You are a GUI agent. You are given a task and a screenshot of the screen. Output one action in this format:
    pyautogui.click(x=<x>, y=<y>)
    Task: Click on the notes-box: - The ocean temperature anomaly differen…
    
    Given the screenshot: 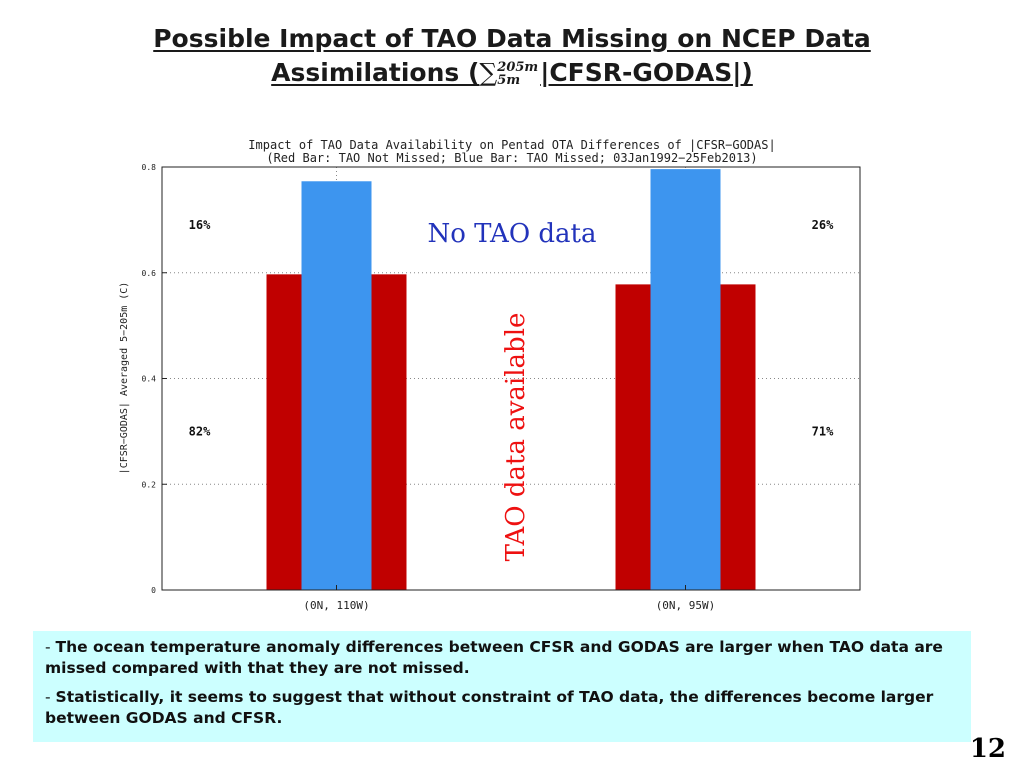 What is the action you would take?
    pyautogui.click(x=502, y=686)
    